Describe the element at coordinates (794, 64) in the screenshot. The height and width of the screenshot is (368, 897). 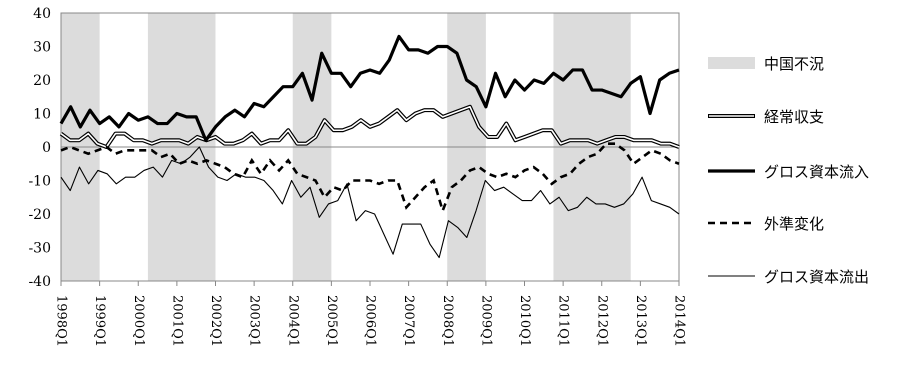
I see `legend-label: 中国不況` at that location.